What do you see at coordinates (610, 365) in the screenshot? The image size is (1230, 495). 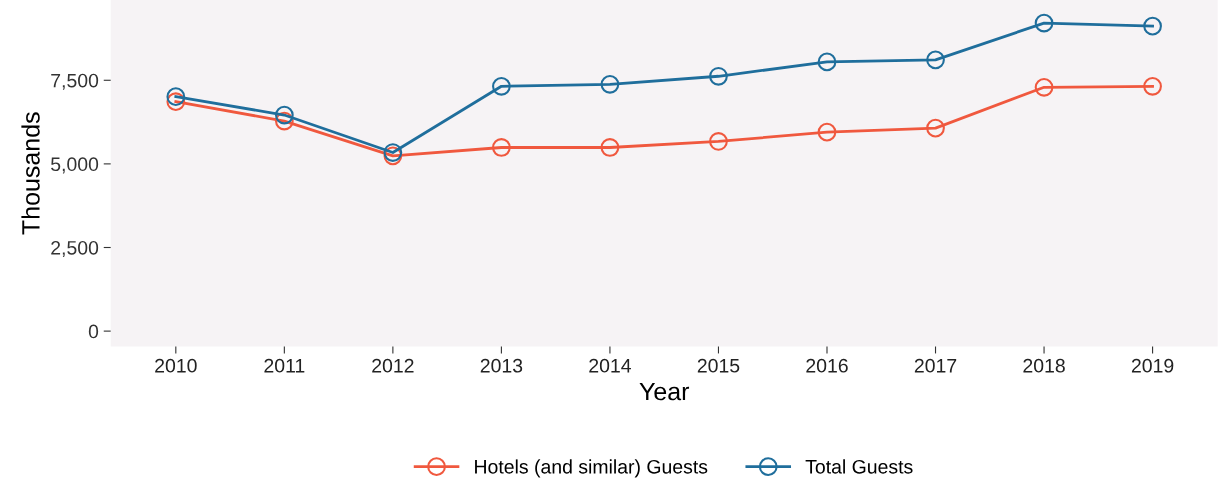 I see `x-tick-label: 2014` at bounding box center [610, 365].